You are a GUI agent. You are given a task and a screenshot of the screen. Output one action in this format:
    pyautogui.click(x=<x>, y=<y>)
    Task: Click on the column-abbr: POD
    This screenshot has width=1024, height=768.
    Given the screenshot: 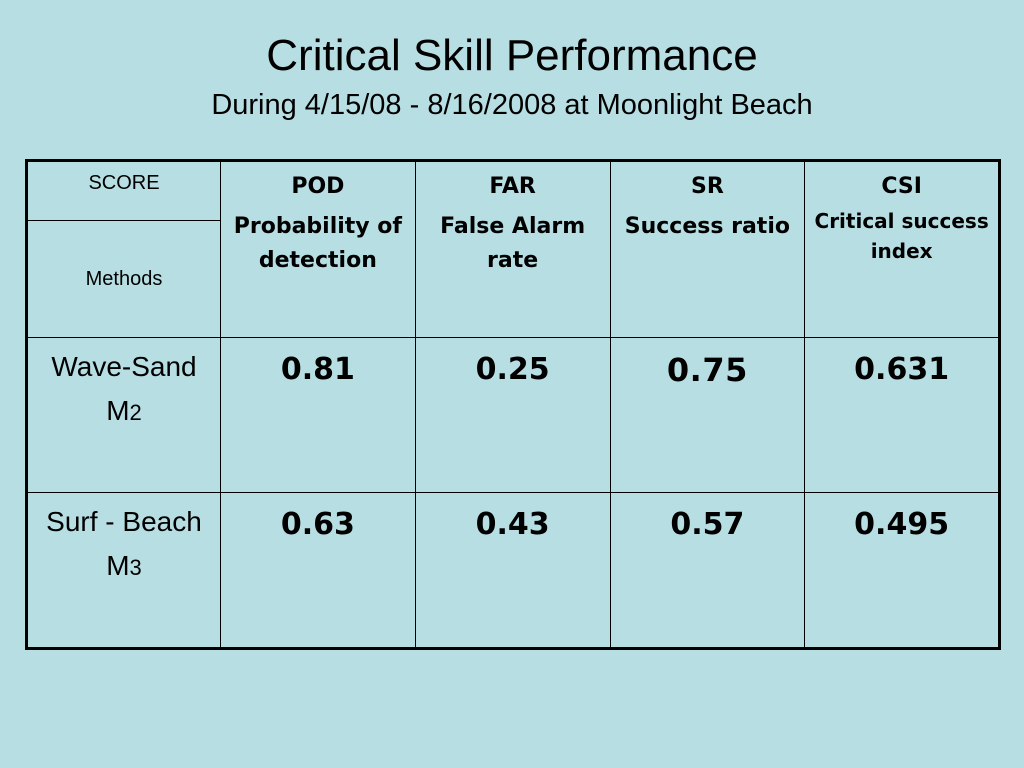 What is the action you would take?
    pyautogui.click(x=318, y=186)
    